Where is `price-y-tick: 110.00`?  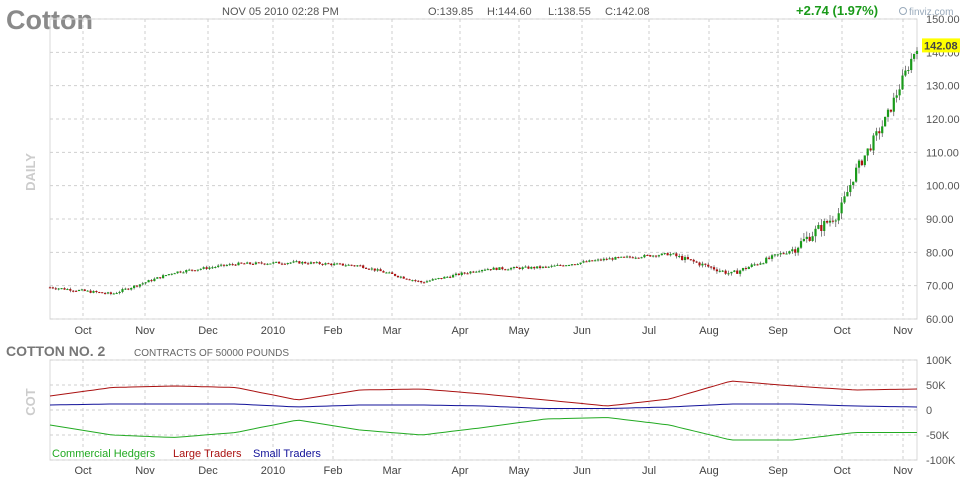
price-y-tick: 110.00 is located at coordinates (942, 153).